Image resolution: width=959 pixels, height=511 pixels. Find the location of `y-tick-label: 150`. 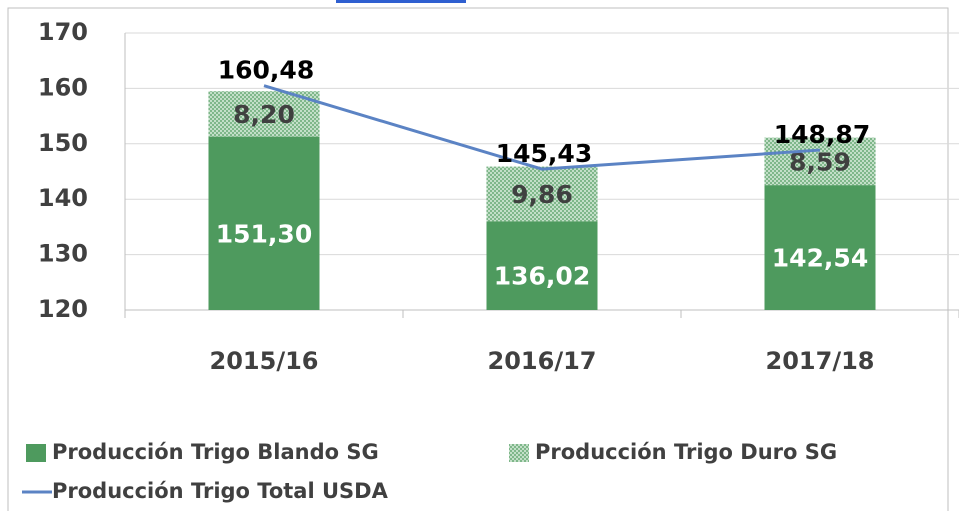

y-tick-label: 150 is located at coordinates (63, 143).